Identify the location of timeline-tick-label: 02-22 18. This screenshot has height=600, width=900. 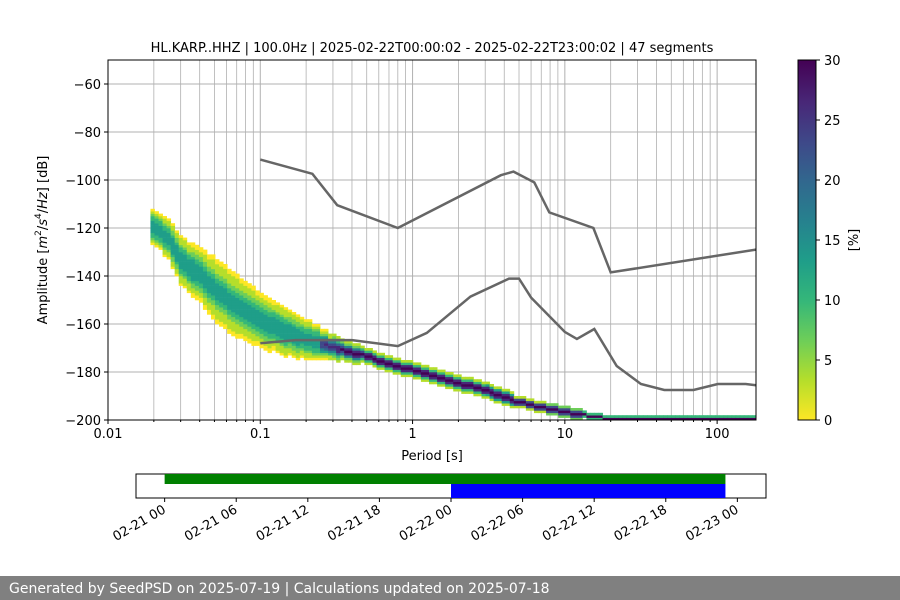
(641, 523).